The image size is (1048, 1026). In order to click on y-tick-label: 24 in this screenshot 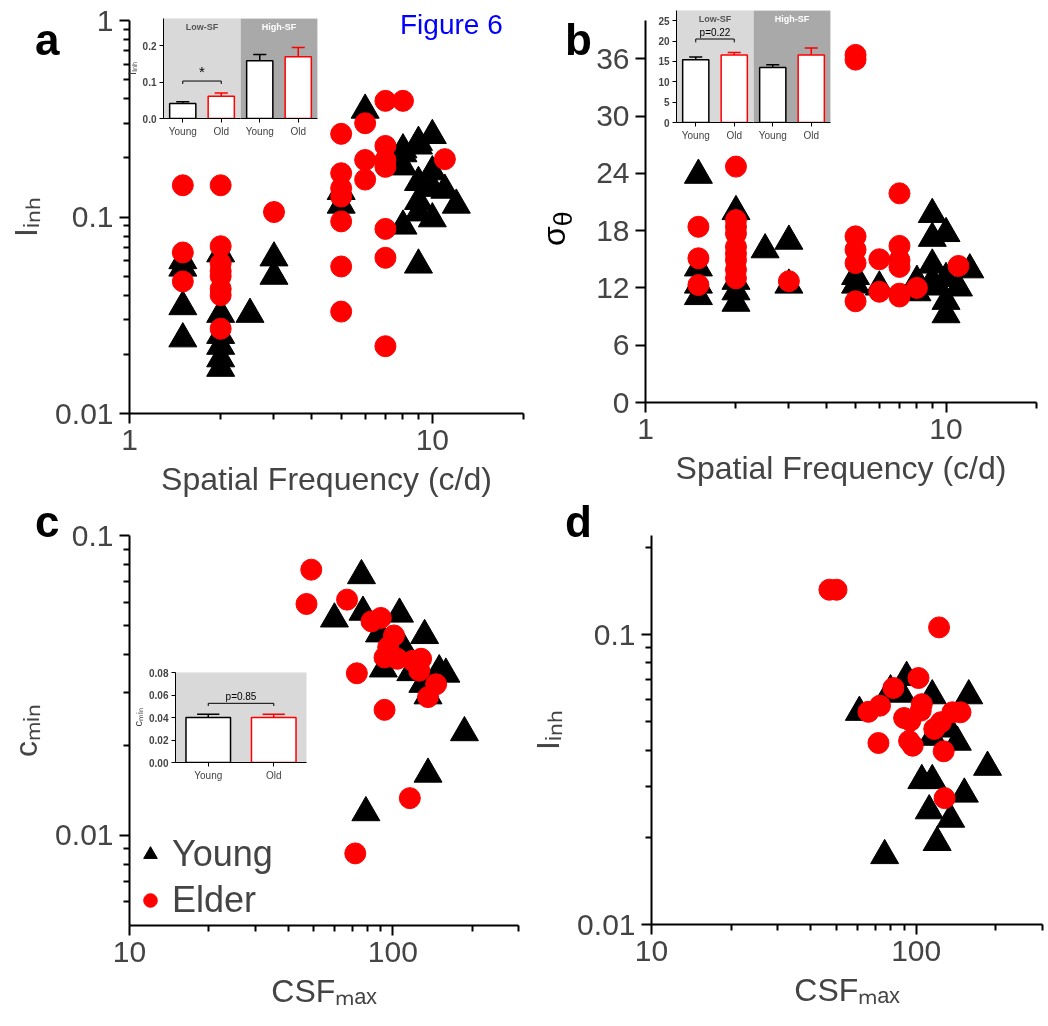, I will do `click(613, 173)`.